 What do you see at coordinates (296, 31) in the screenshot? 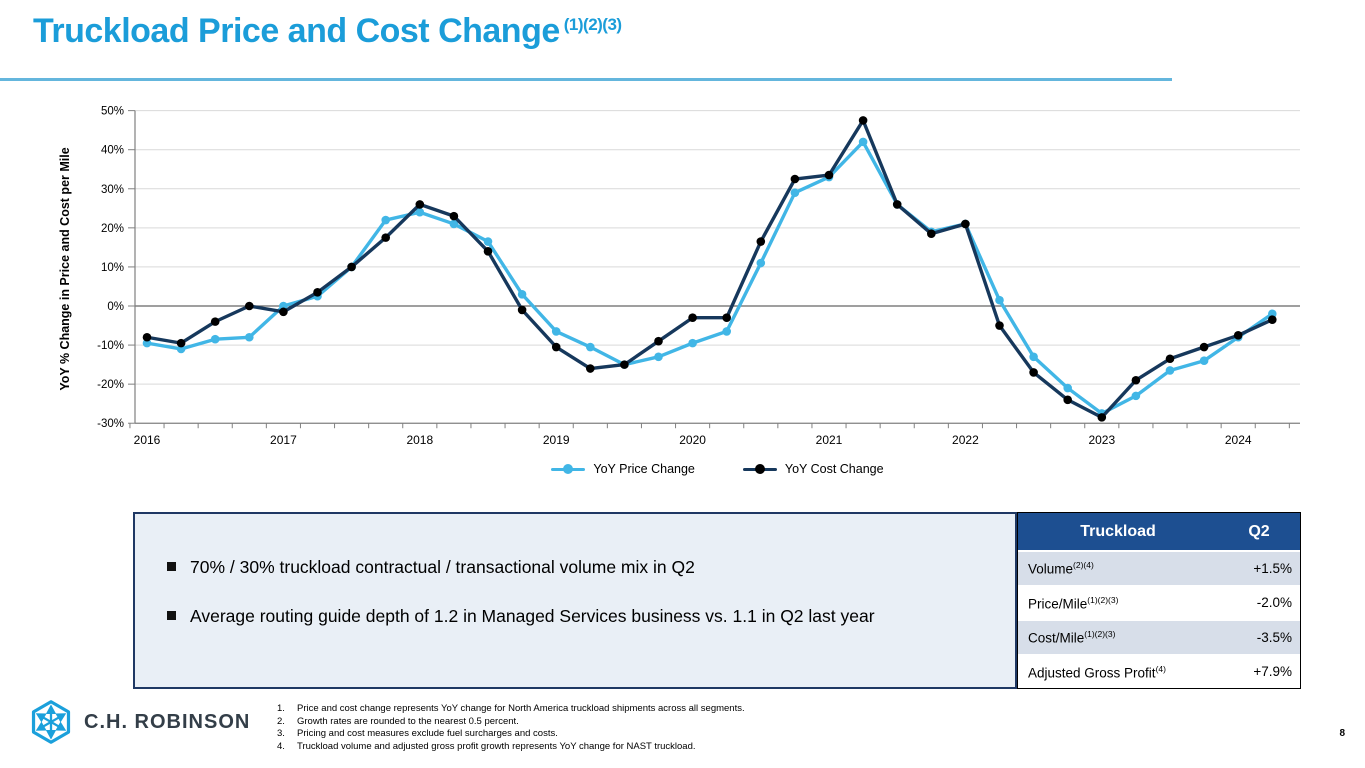
I see `page-title-text: Truckload Price and Cost Change` at bounding box center [296, 31].